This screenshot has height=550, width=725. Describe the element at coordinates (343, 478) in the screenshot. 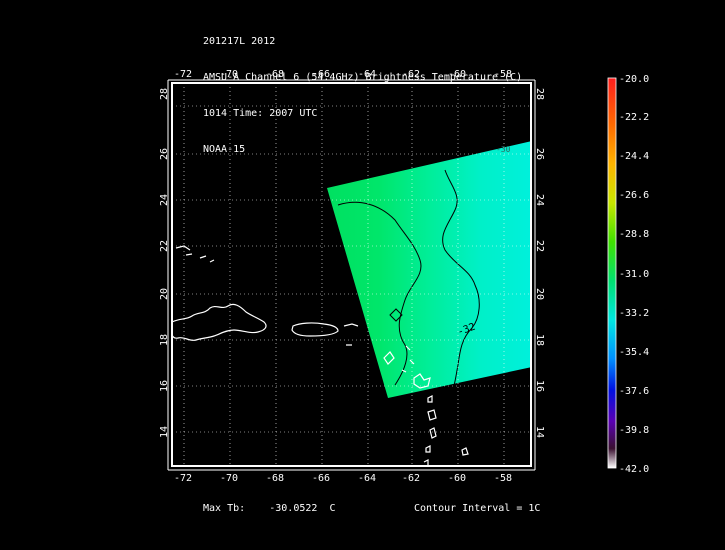

I see `lon-labels-bottom: -72 -70 -68 -66 -64 -62 -60 -58` at that location.